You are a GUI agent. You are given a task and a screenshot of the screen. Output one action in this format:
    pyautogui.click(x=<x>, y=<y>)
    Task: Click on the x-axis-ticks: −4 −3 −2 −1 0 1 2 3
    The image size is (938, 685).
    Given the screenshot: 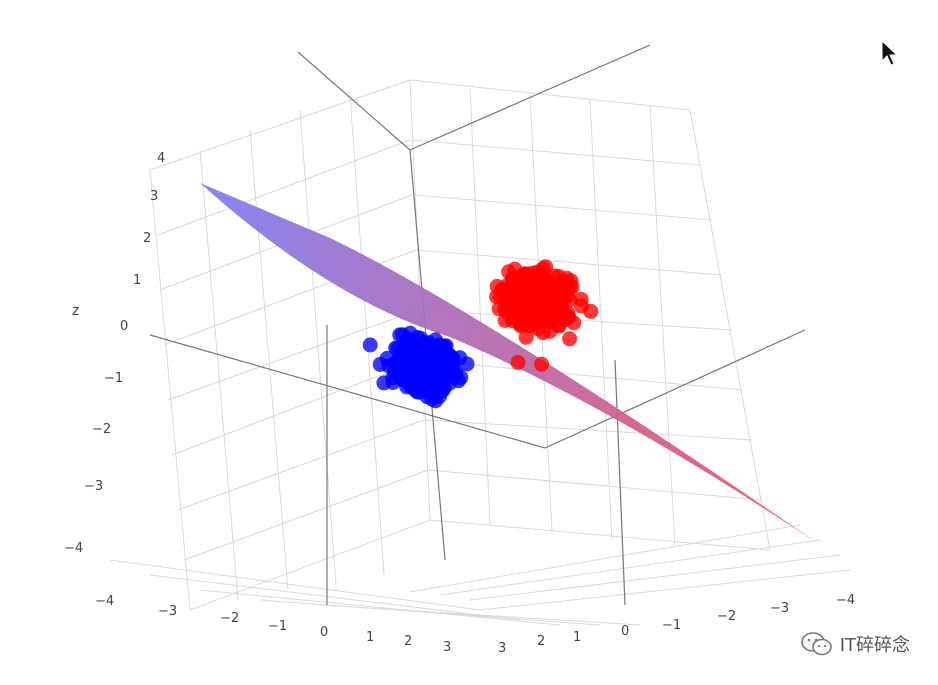 What is the action you would take?
    pyautogui.click(x=273, y=624)
    